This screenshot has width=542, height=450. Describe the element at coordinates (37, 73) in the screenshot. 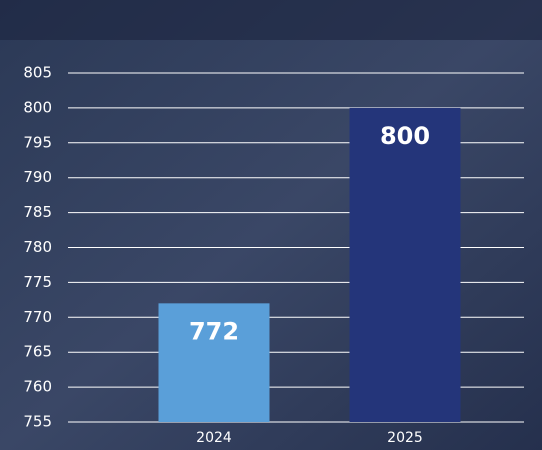

I see `y-tick-label: 805` at that location.